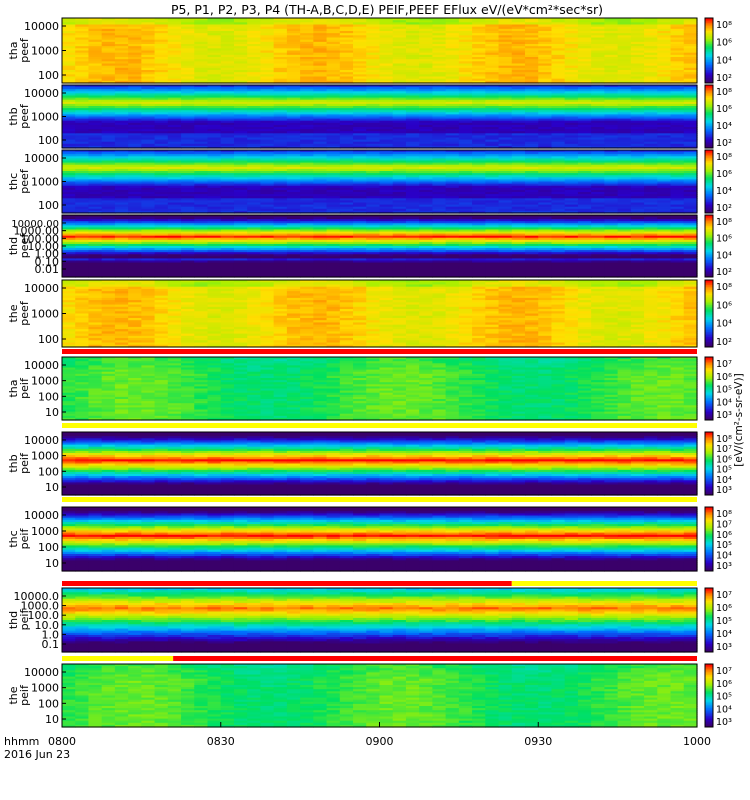 This screenshot has height=800, width=750. What do you see at coordinates (48, 205) in the screenshot?
I see `y-tick-label: 100` at bounding box center [48, 205].